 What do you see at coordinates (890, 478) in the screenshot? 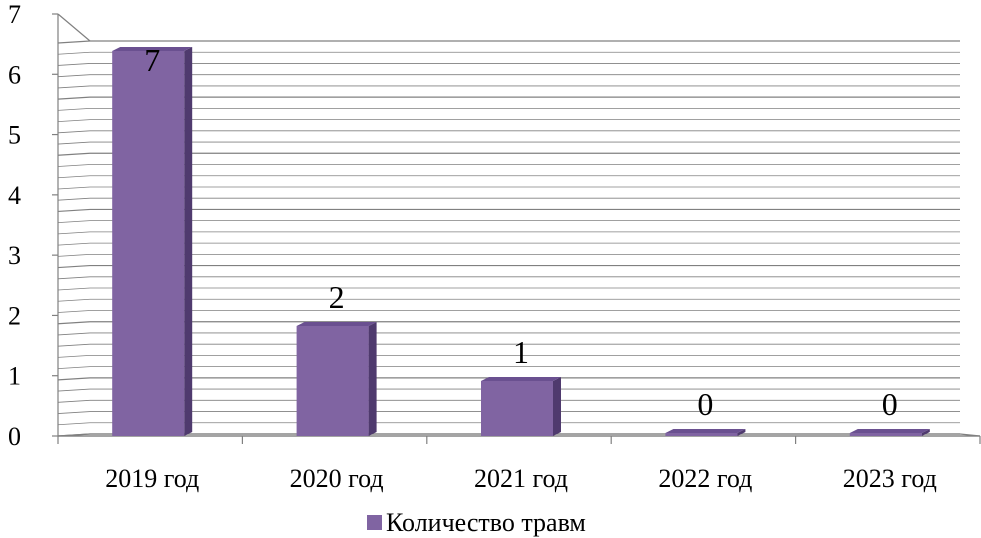
I see `x-tick-label: 2023 год` at bounding box center [890, 478].